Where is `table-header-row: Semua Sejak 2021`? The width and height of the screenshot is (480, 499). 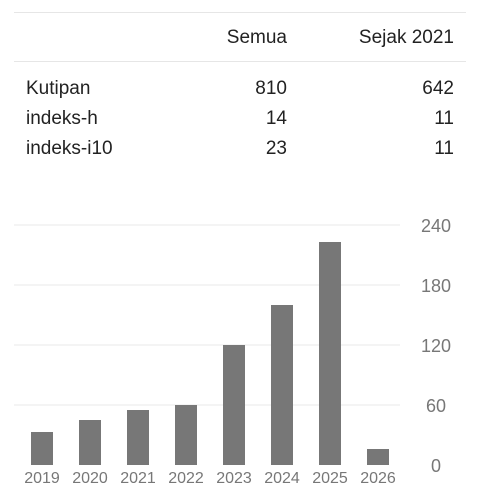
table-header-row: Semua Sejak 2021 is located at coordinates (240, 37).